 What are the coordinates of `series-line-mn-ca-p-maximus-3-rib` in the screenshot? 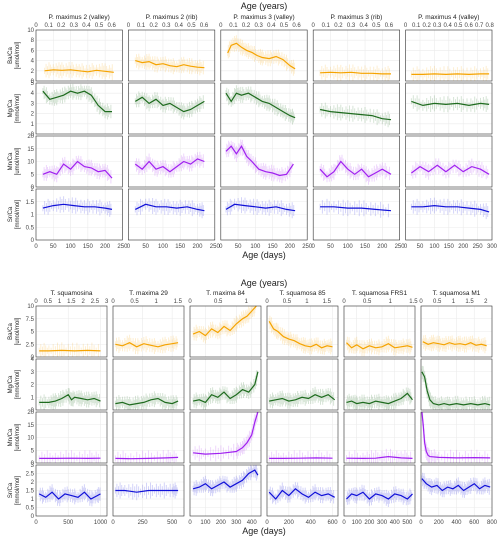 It's located at (355, 169).